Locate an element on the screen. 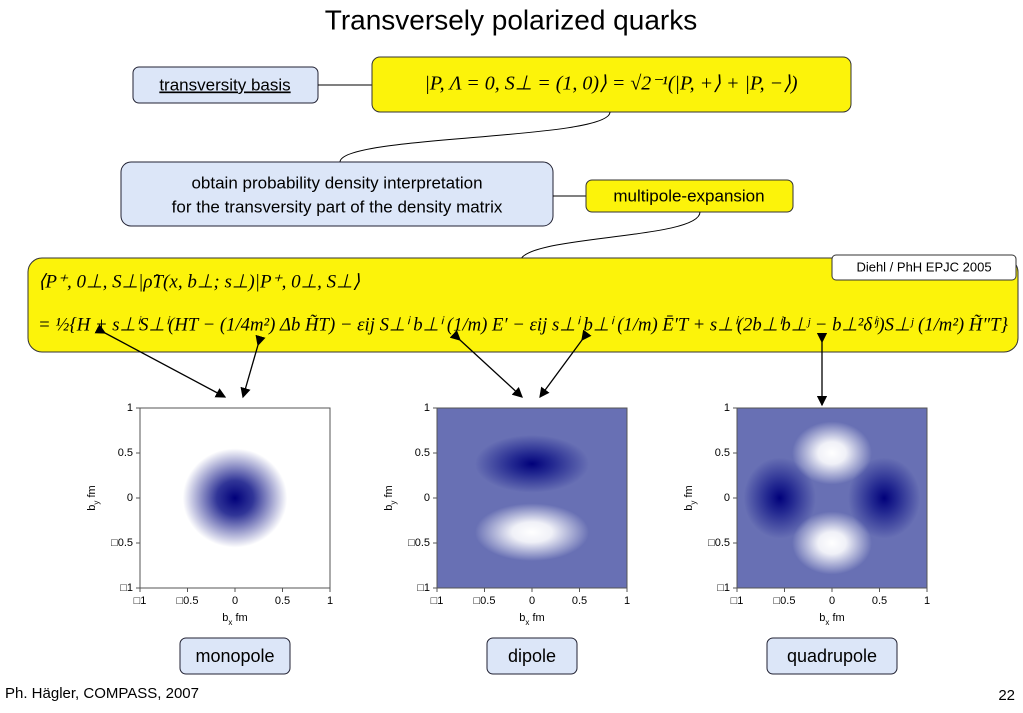 This screenshot has width=1023, height=713. title: Transversely polarized quarks is located at coordinates (511, 19).